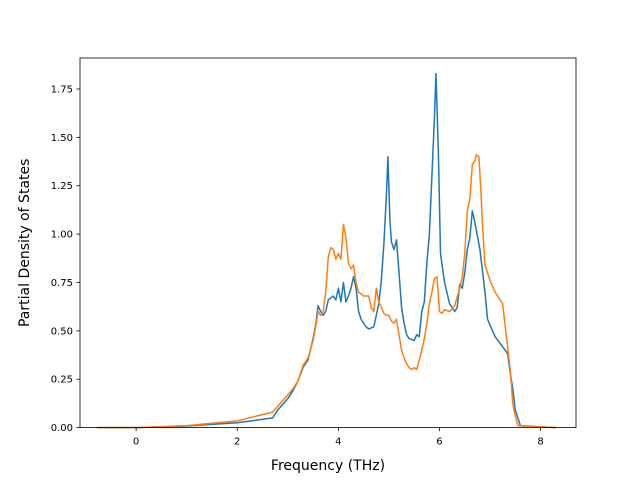  I want to click on x-tick-label: 2, so click(237, 442).